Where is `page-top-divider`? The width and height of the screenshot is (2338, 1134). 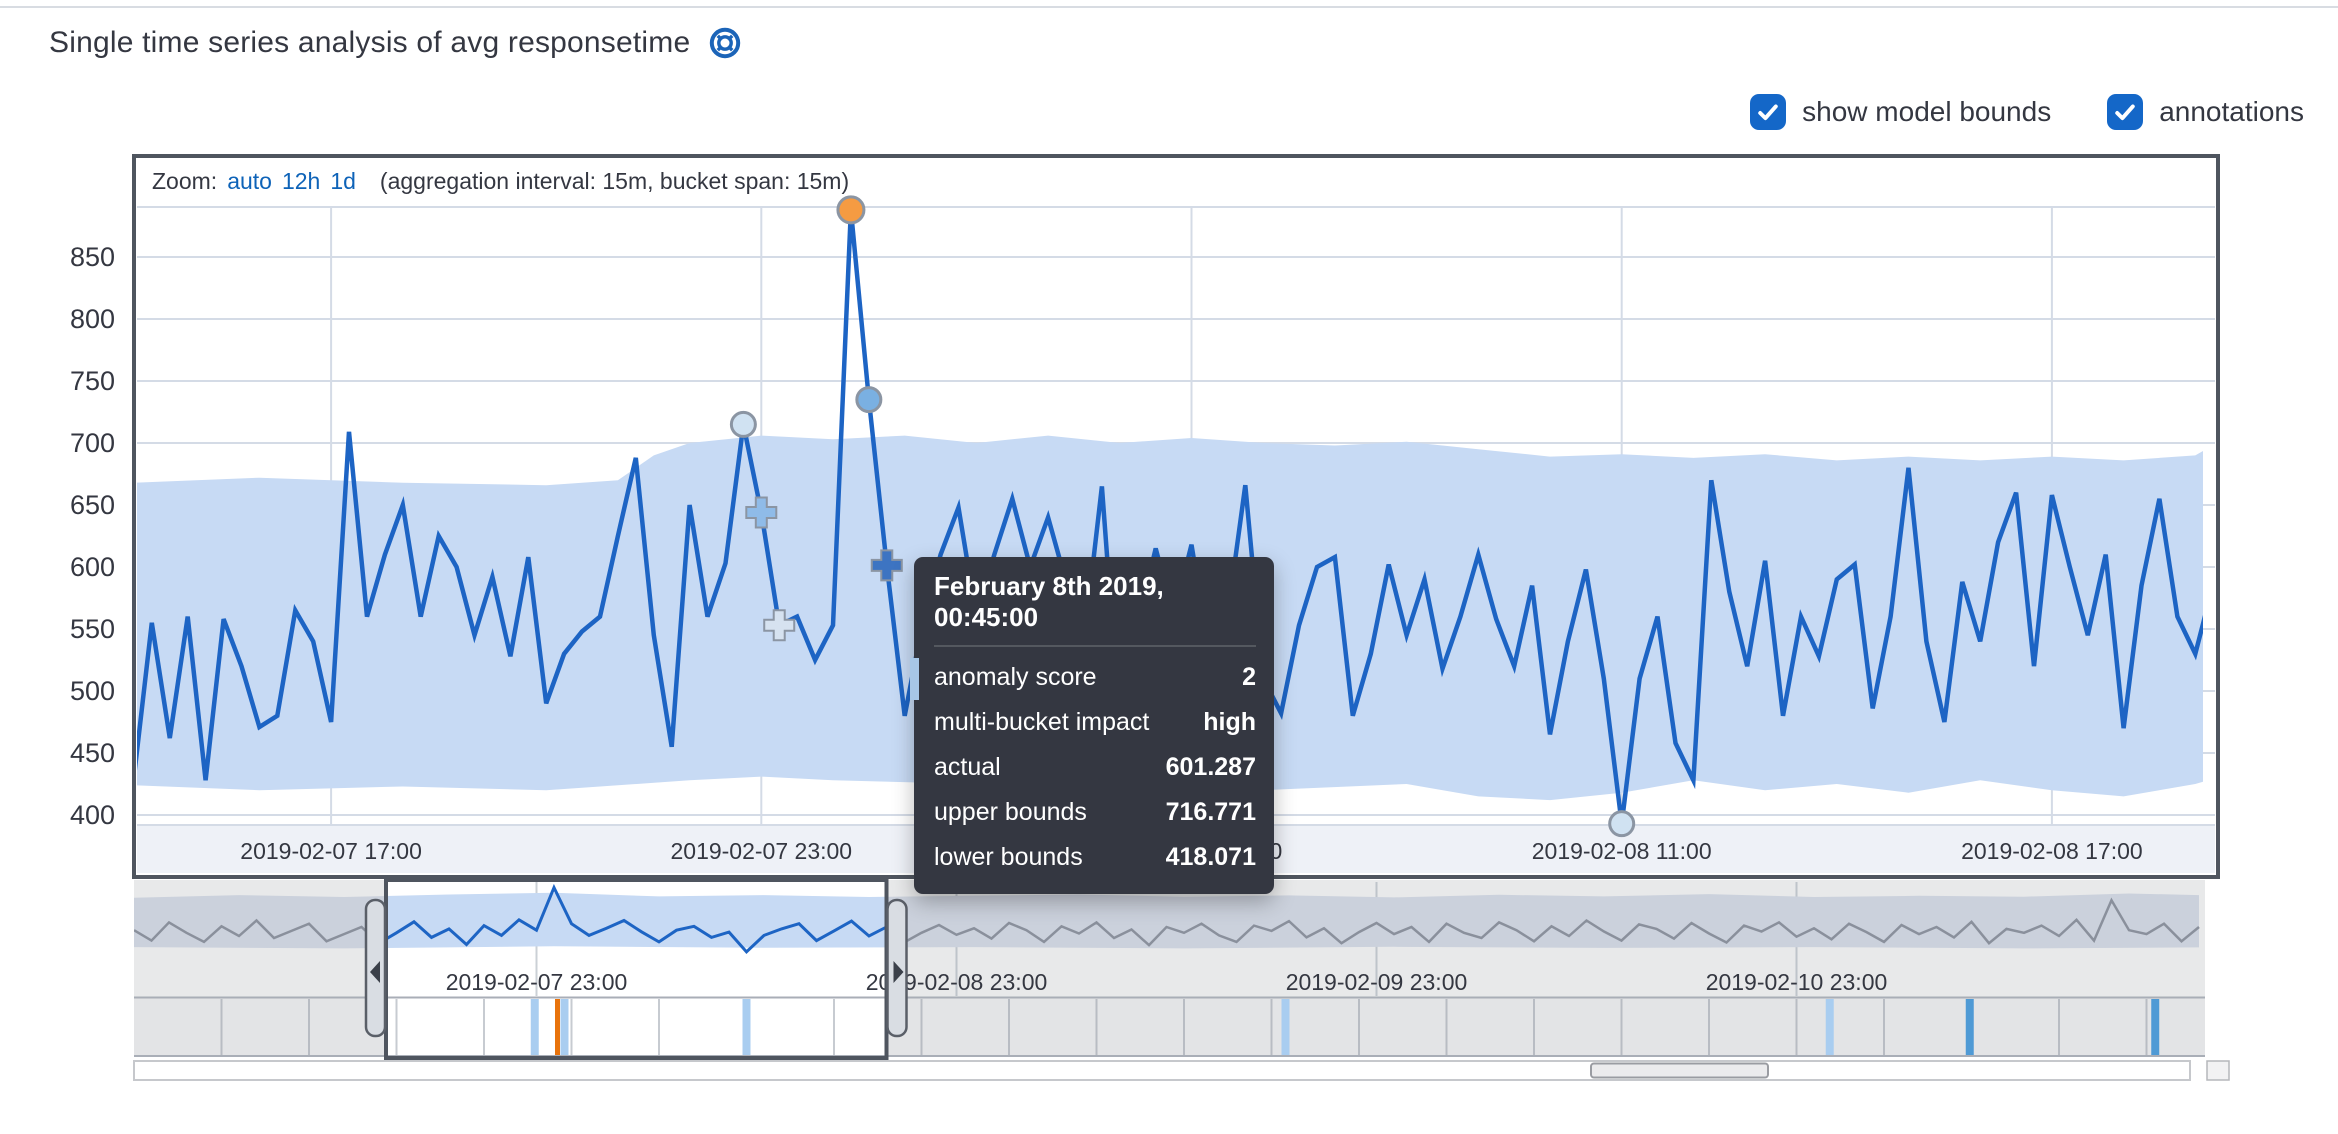
page-top-divider is located at coordinates (1169, 7).